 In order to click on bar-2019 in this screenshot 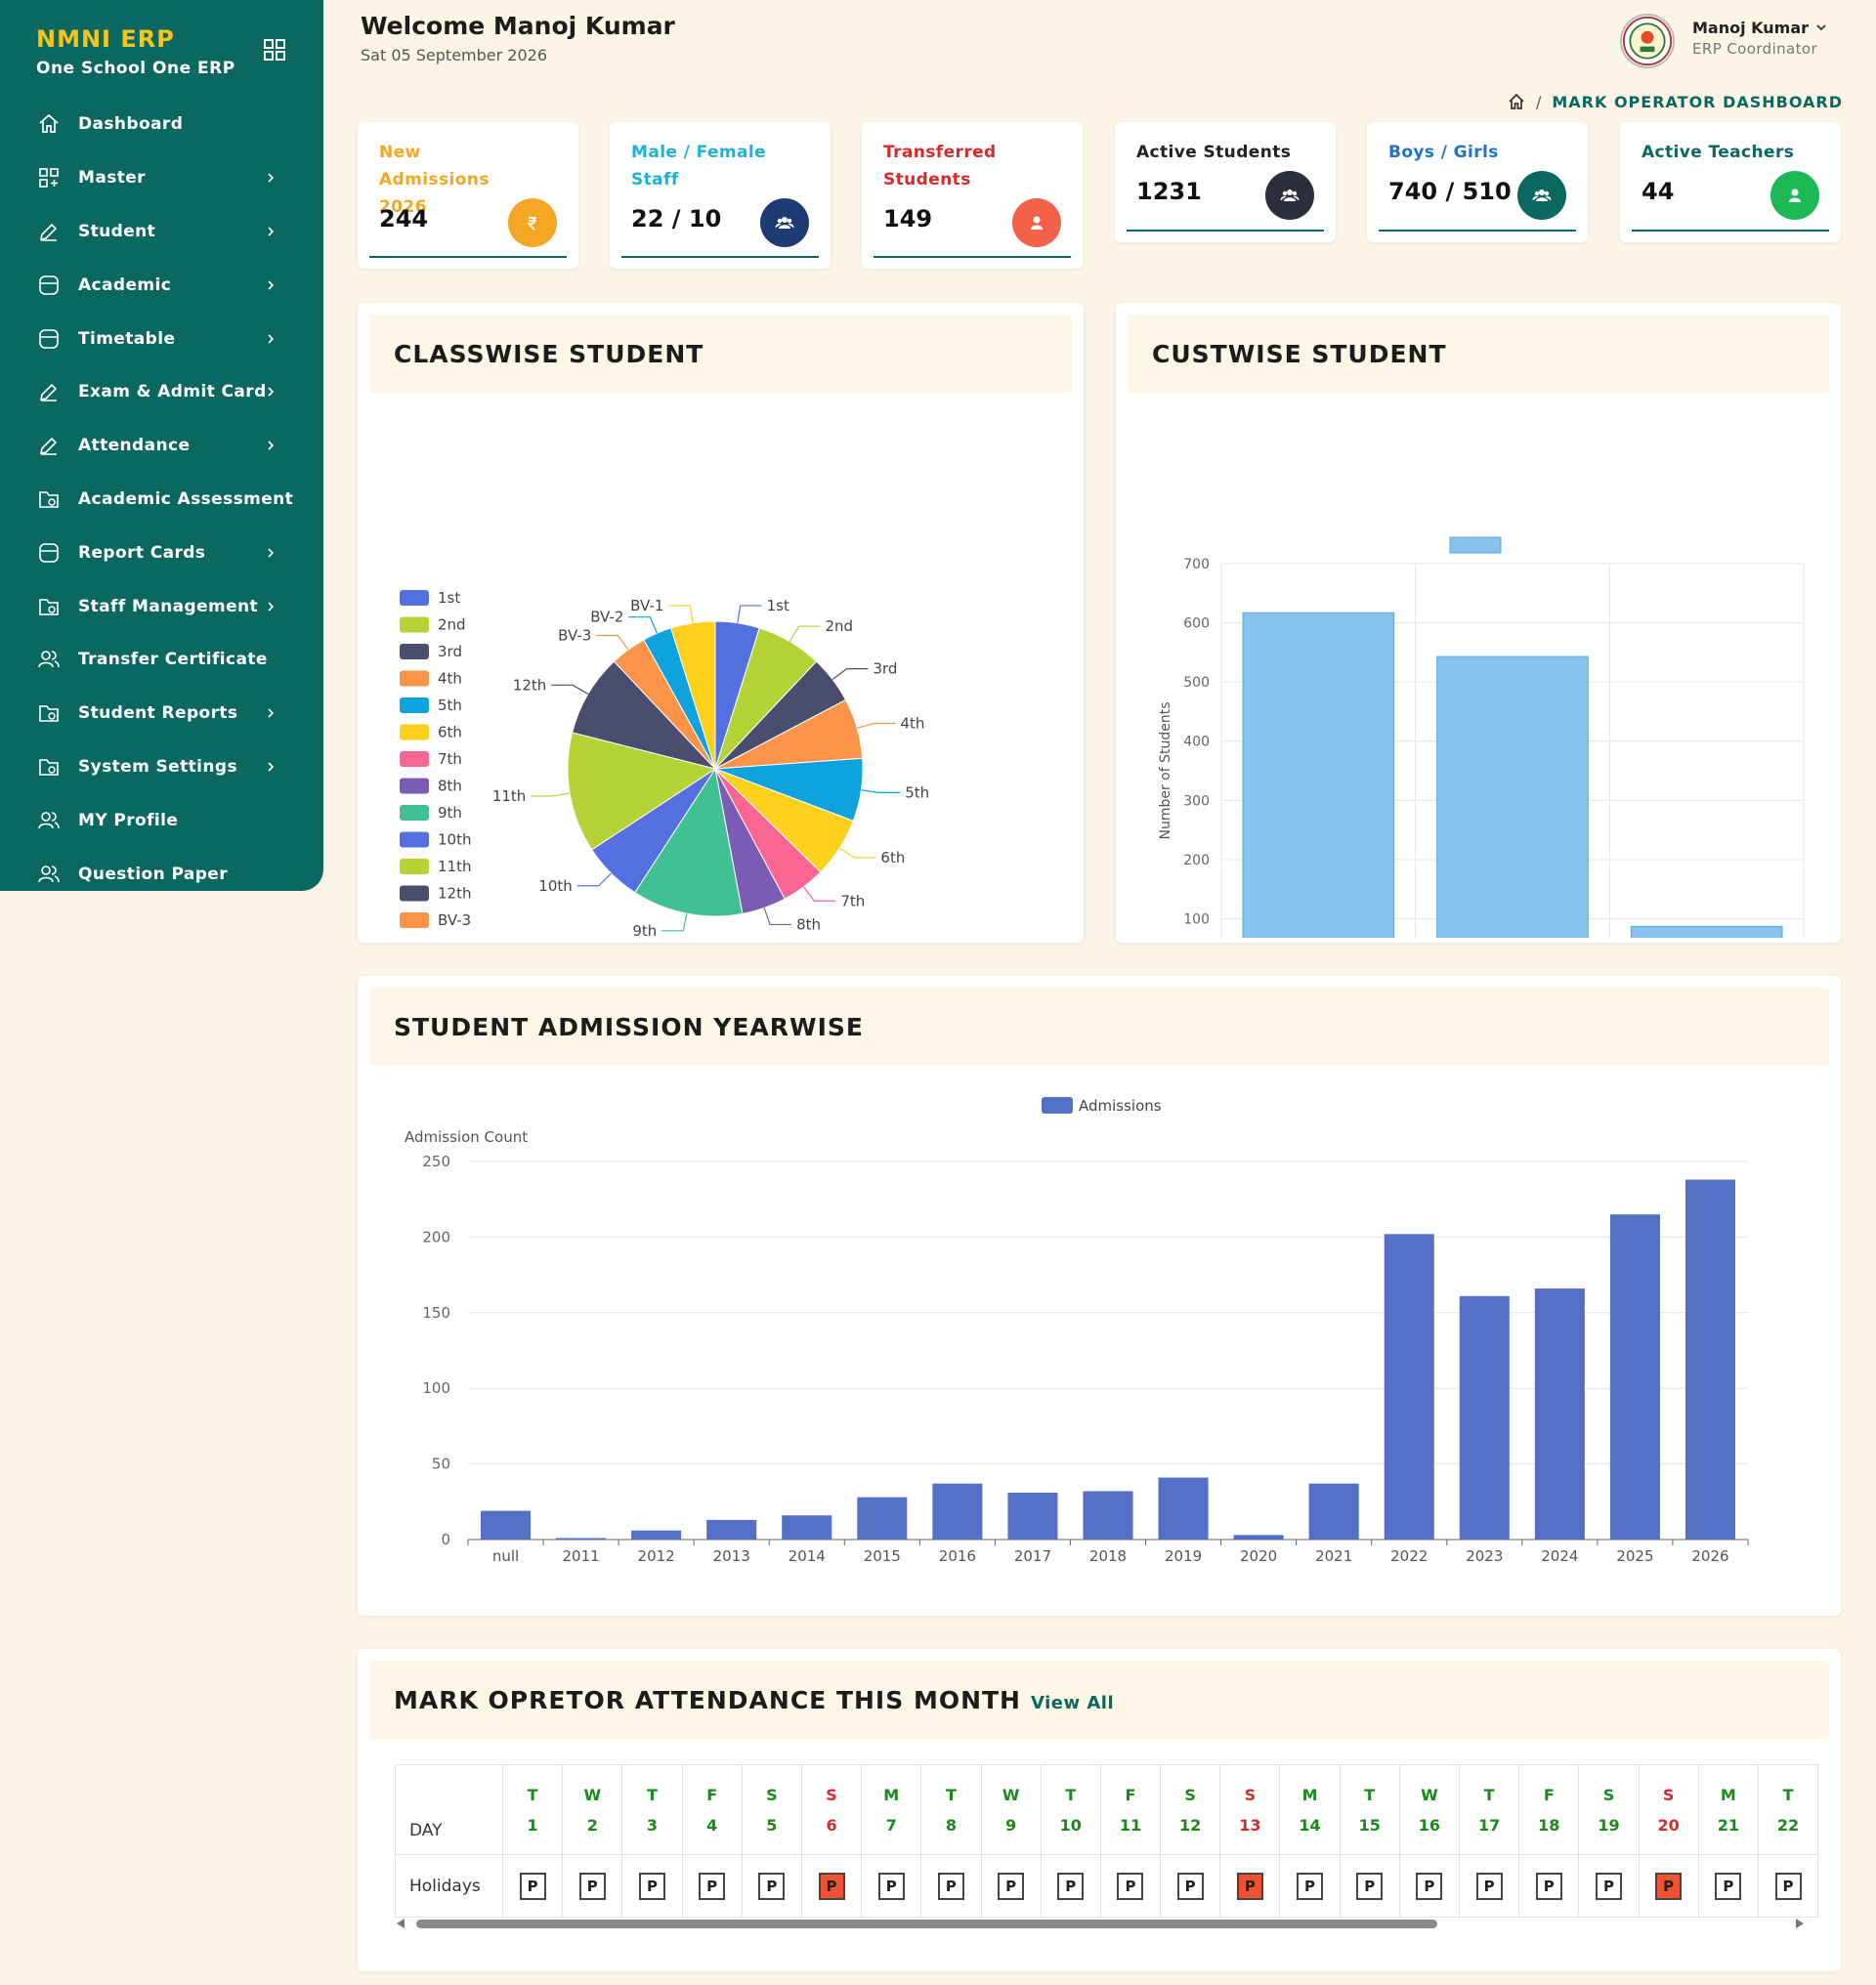, I will do `click(1183, 1508)`.